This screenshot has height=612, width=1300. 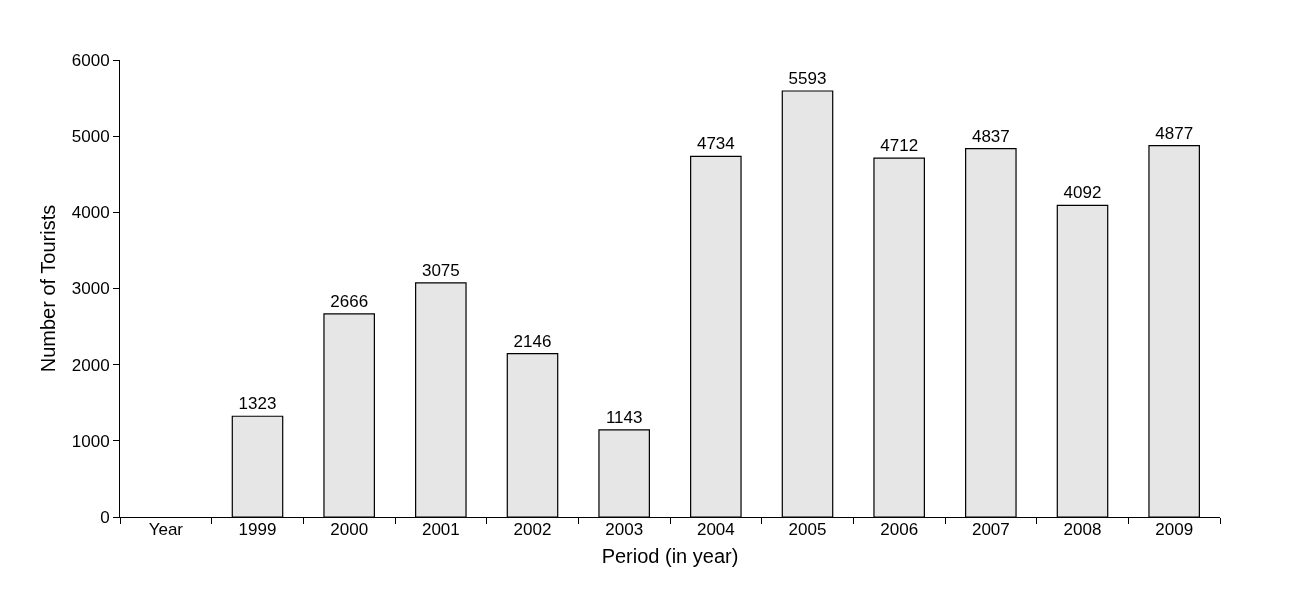 What do you see at coordinates (440, 529) in the screenshot?
I see `x-tick-label: 2001` at bounding box center [440, 529].